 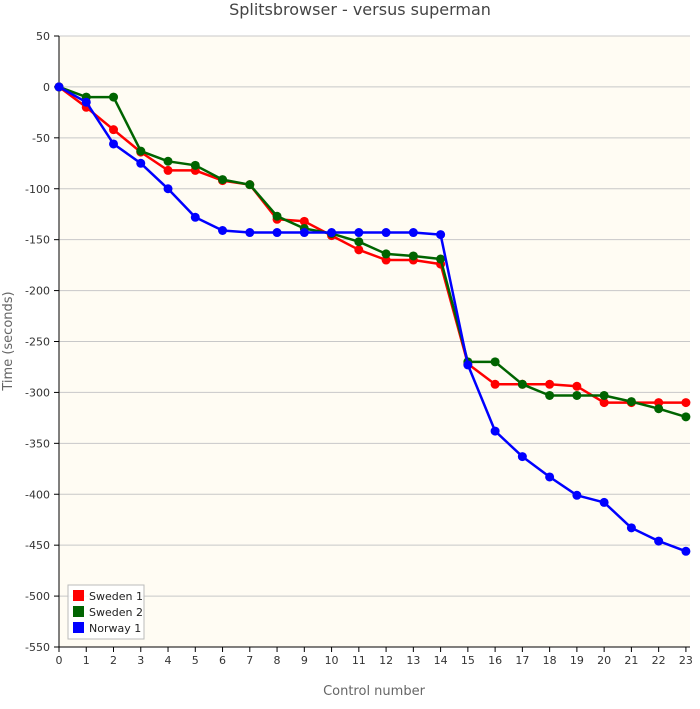 I want to click on y-tick-label: -550, so click(x=37, y=647).